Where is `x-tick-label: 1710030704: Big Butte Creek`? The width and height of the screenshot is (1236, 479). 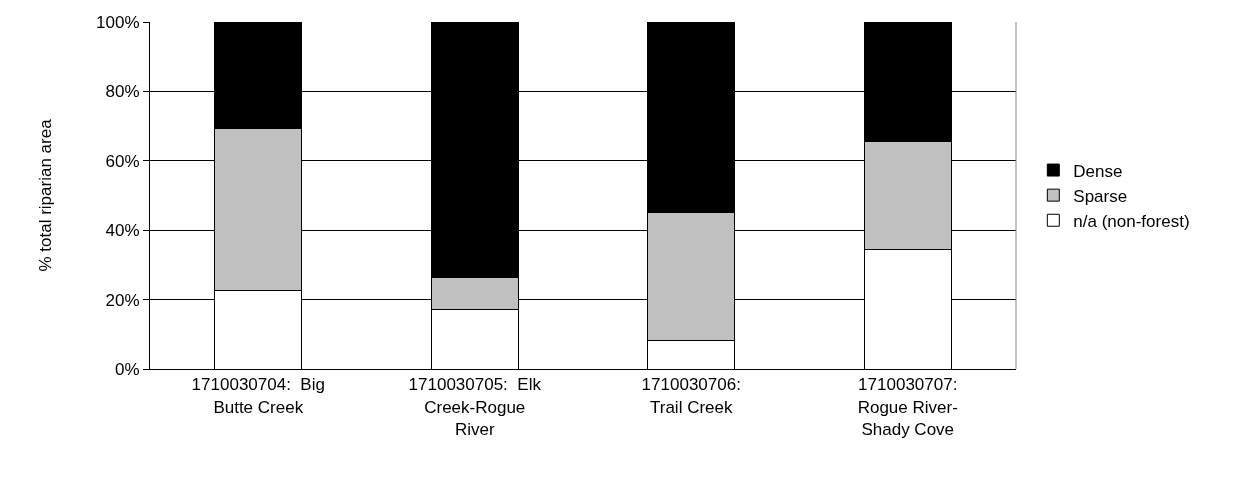 x-tick-label: 1710030704: Big Butte Creek is located at coordinates (258, 396).